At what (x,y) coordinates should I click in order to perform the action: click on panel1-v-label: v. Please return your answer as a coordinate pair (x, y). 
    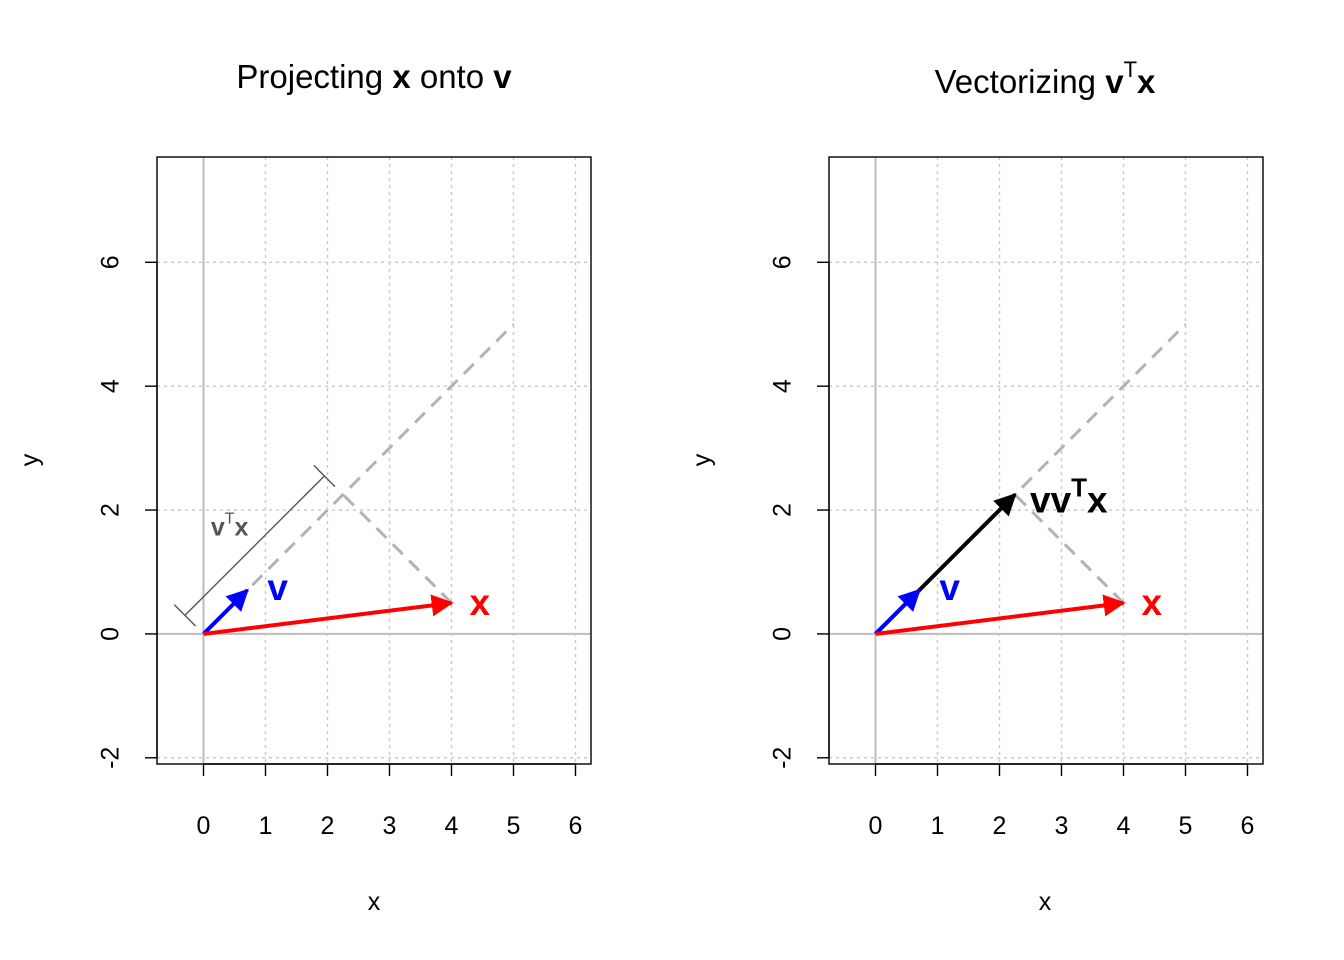
    Looking at the image, I should click on (277, 587).